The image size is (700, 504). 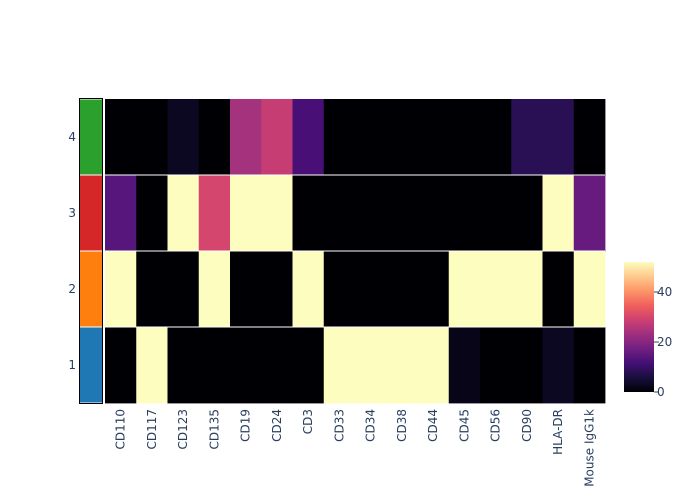 I want to click on x-tick-label: CD3, so click(x=308, y=421).